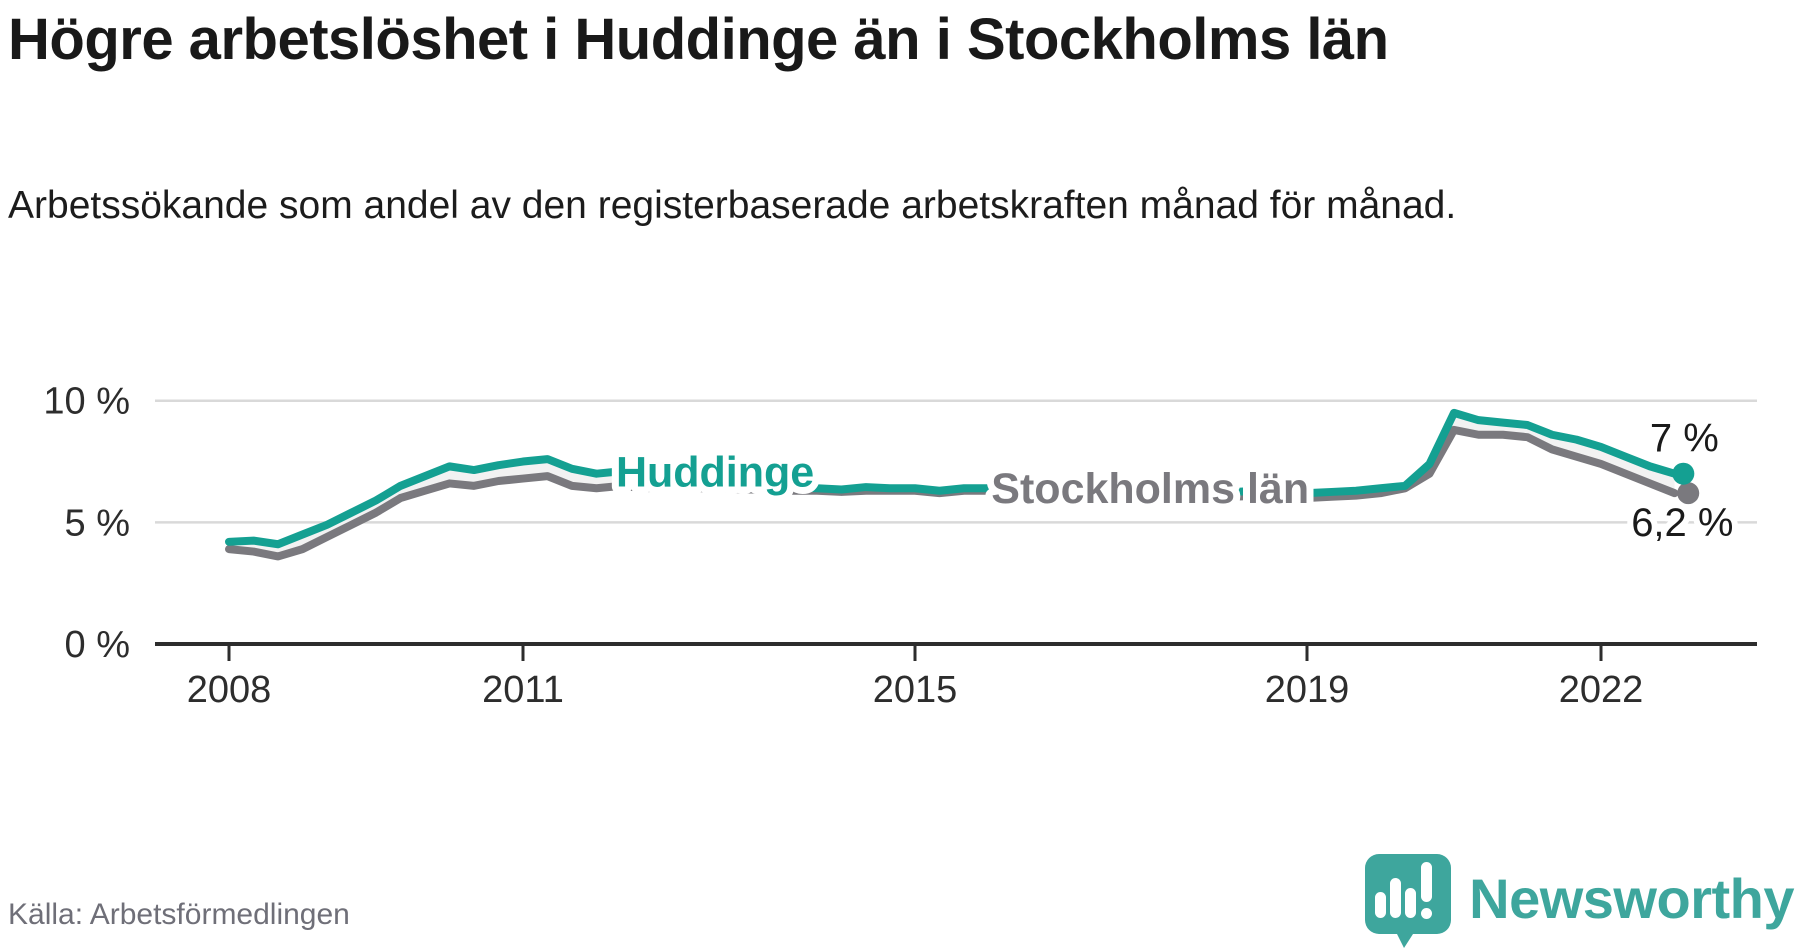 Image resolution: width=1800 pixels, height=948 pixels. What do you see at coordinates (1682, 523) in the screenshot?
I see `value-annotation-1: 6,2 %` at bounding box center [1682, 523].